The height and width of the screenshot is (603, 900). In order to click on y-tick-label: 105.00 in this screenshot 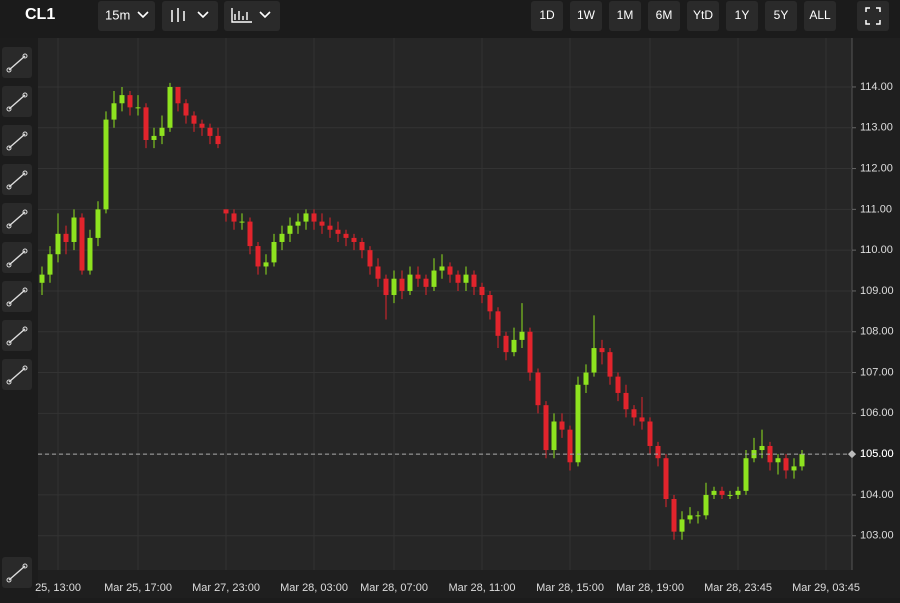, I will do `click(877, 454)`.